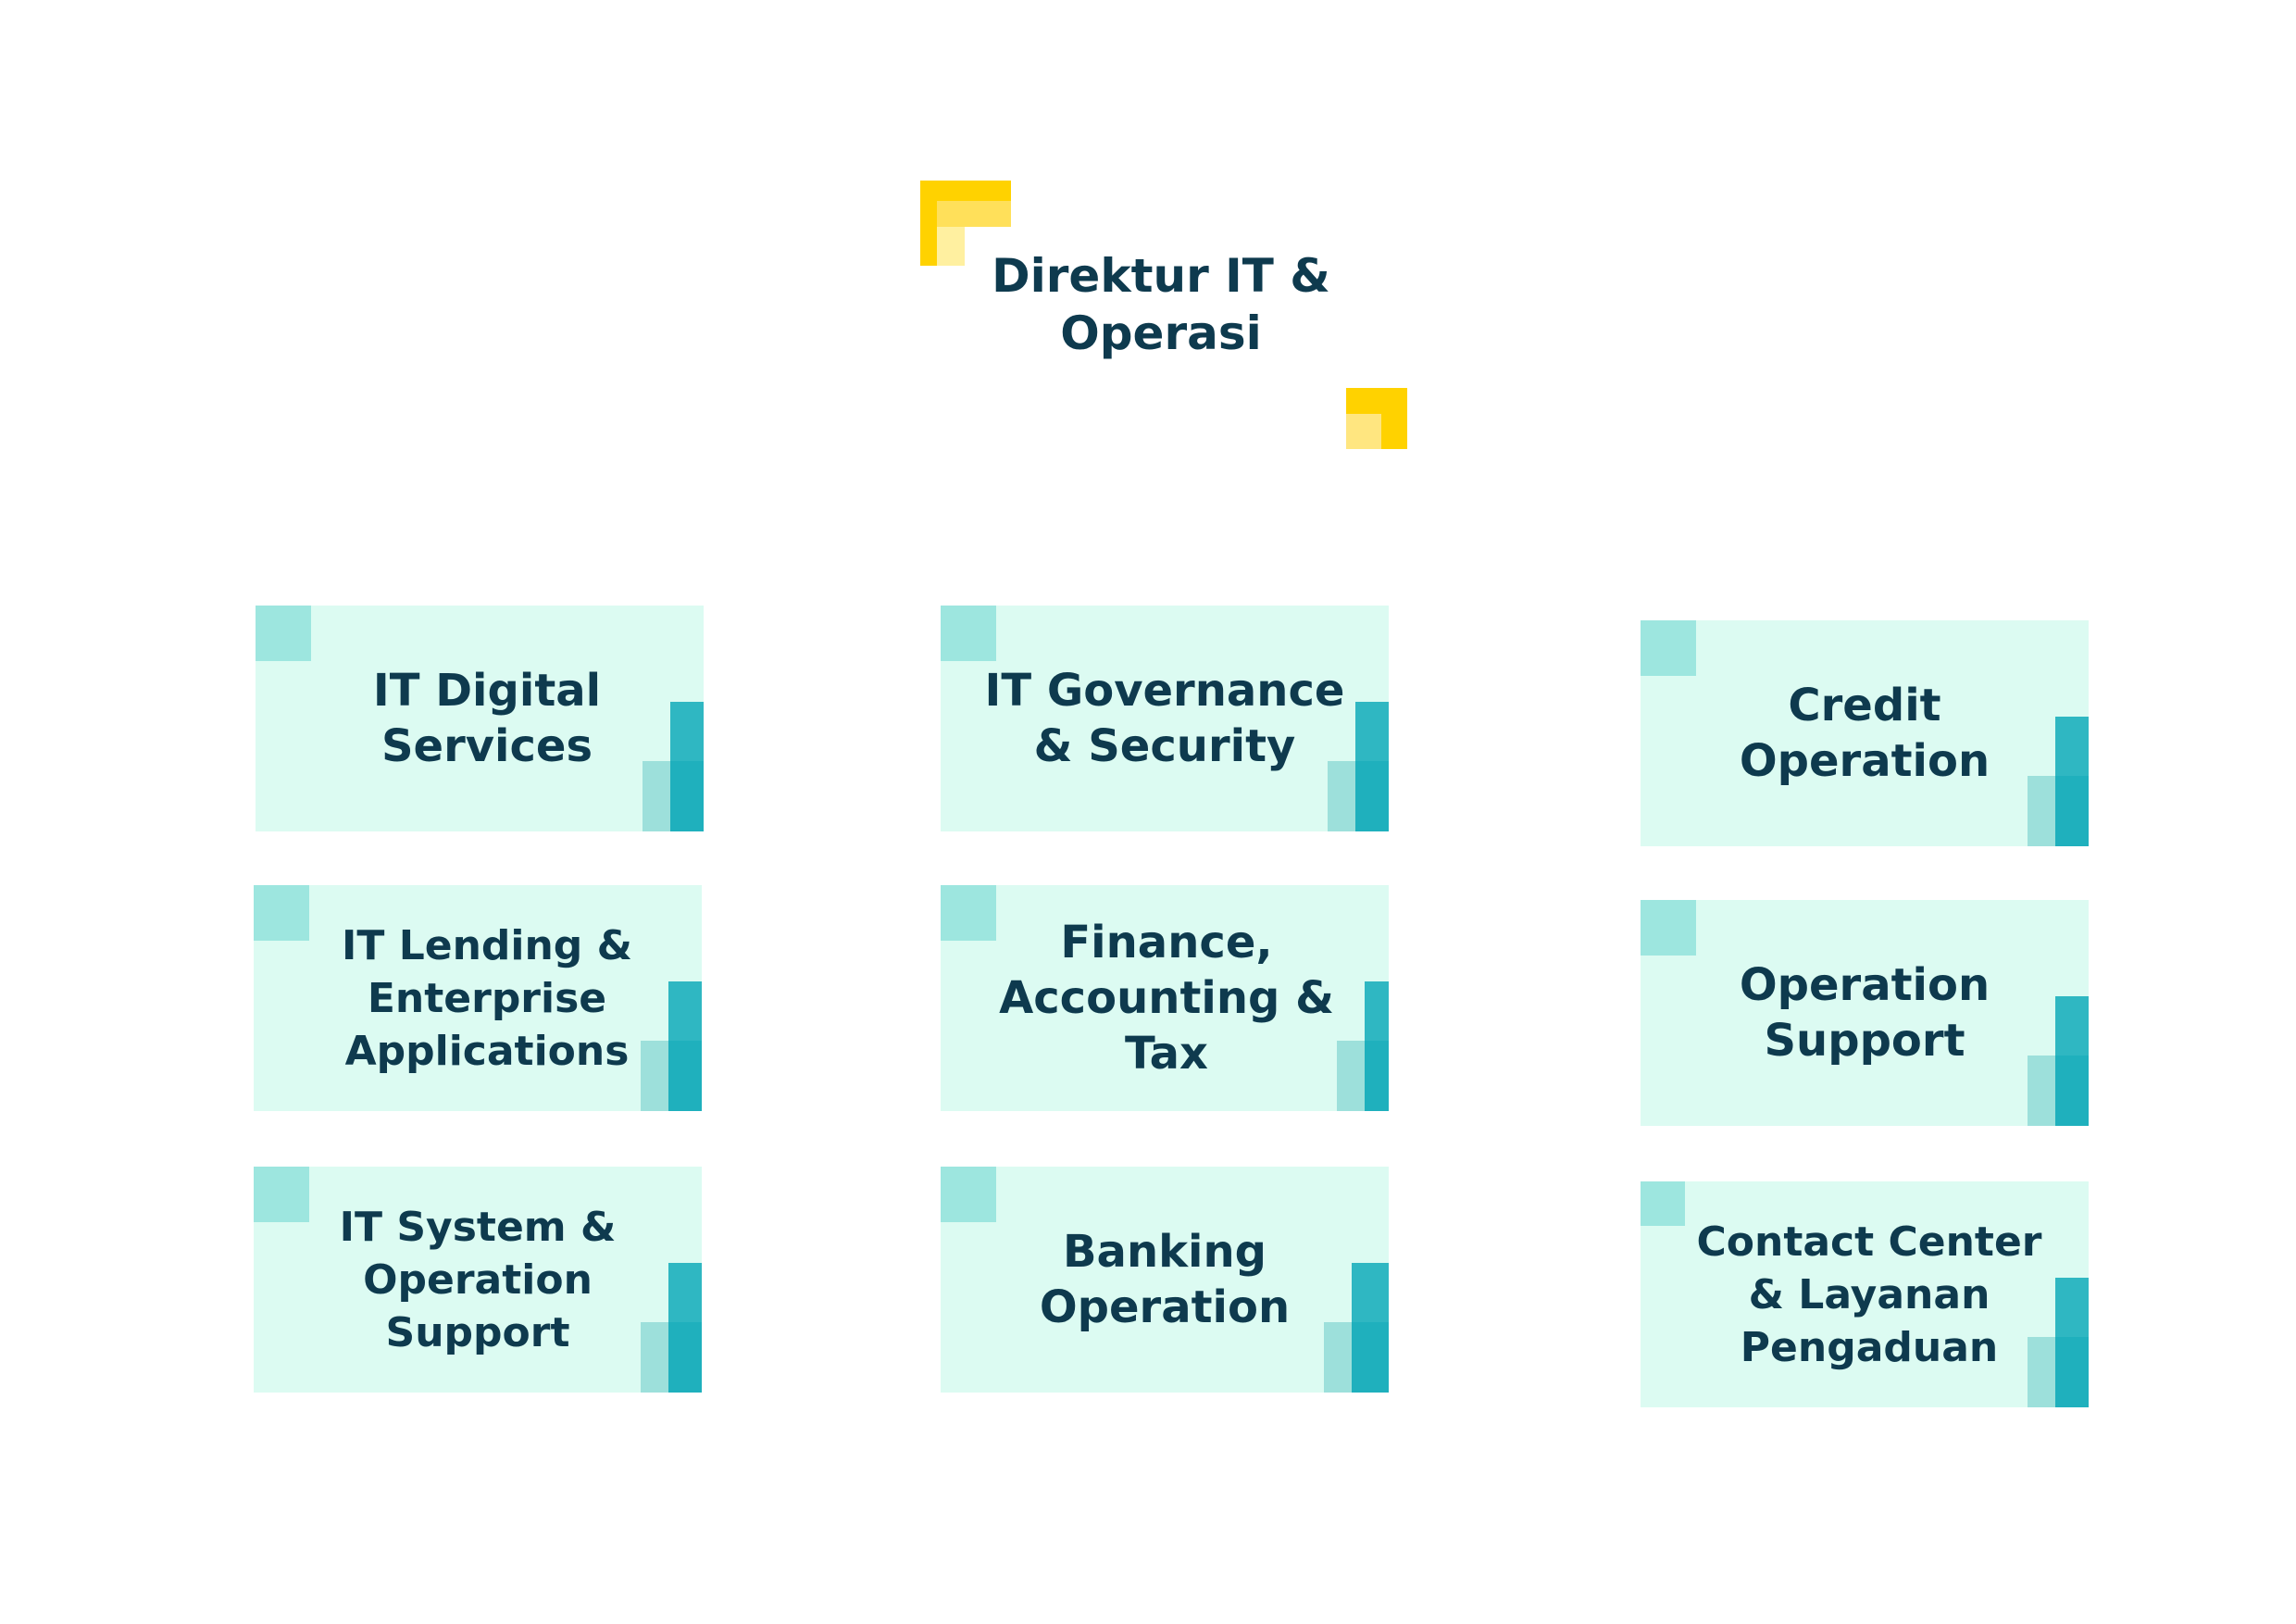 The image size is (2296, 1624). Describe the element at coordinates (1869, 1294) in the screenshot. I see `unit-label: Contact Center & Layanan Pengaduan` at that location.